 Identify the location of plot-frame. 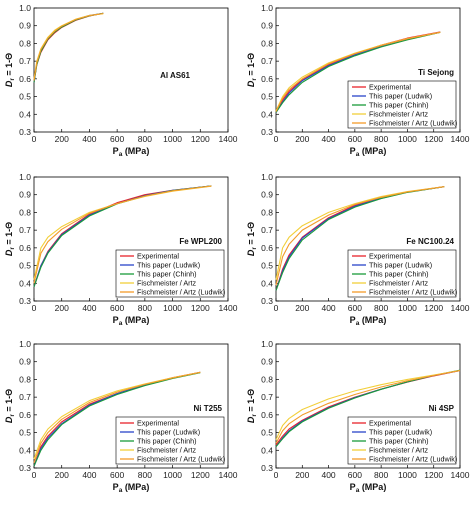
(131, 70).